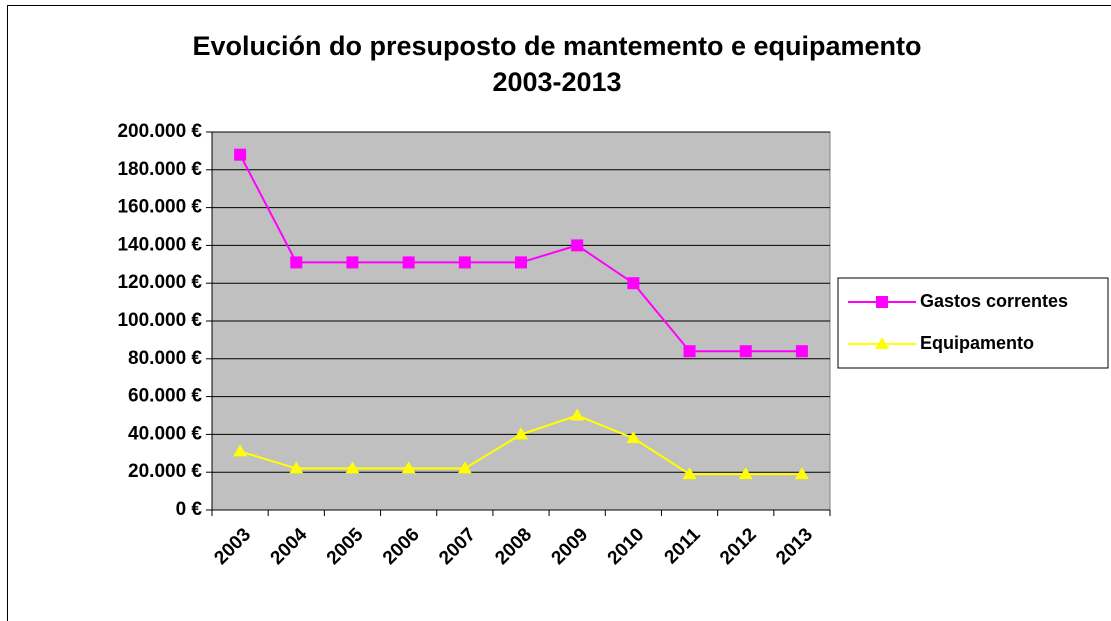 The width and height of the screenshot is (1111, 621). What do you see at coordinates (189, 509) in the screenshot?
I see `y-tick-label: 0 €` at bounding box center [189, 509].